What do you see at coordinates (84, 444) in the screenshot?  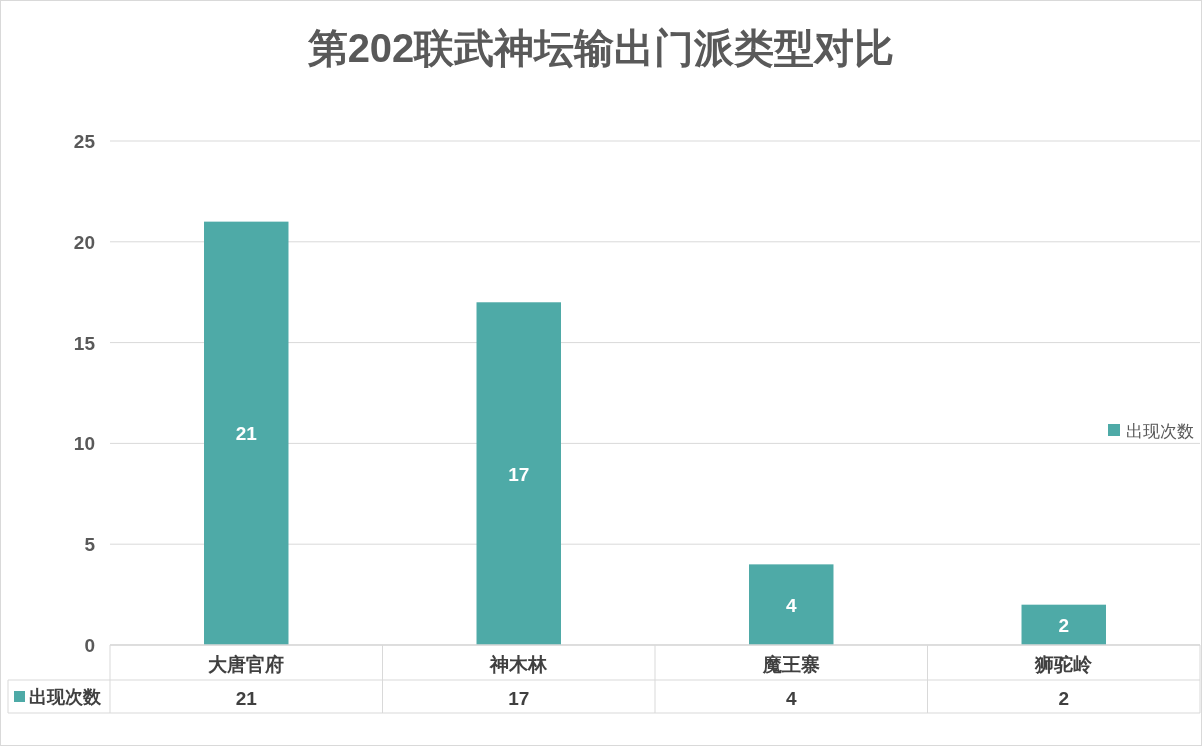 I see `y-tick-label: 10` at bounding box center [84, 444].